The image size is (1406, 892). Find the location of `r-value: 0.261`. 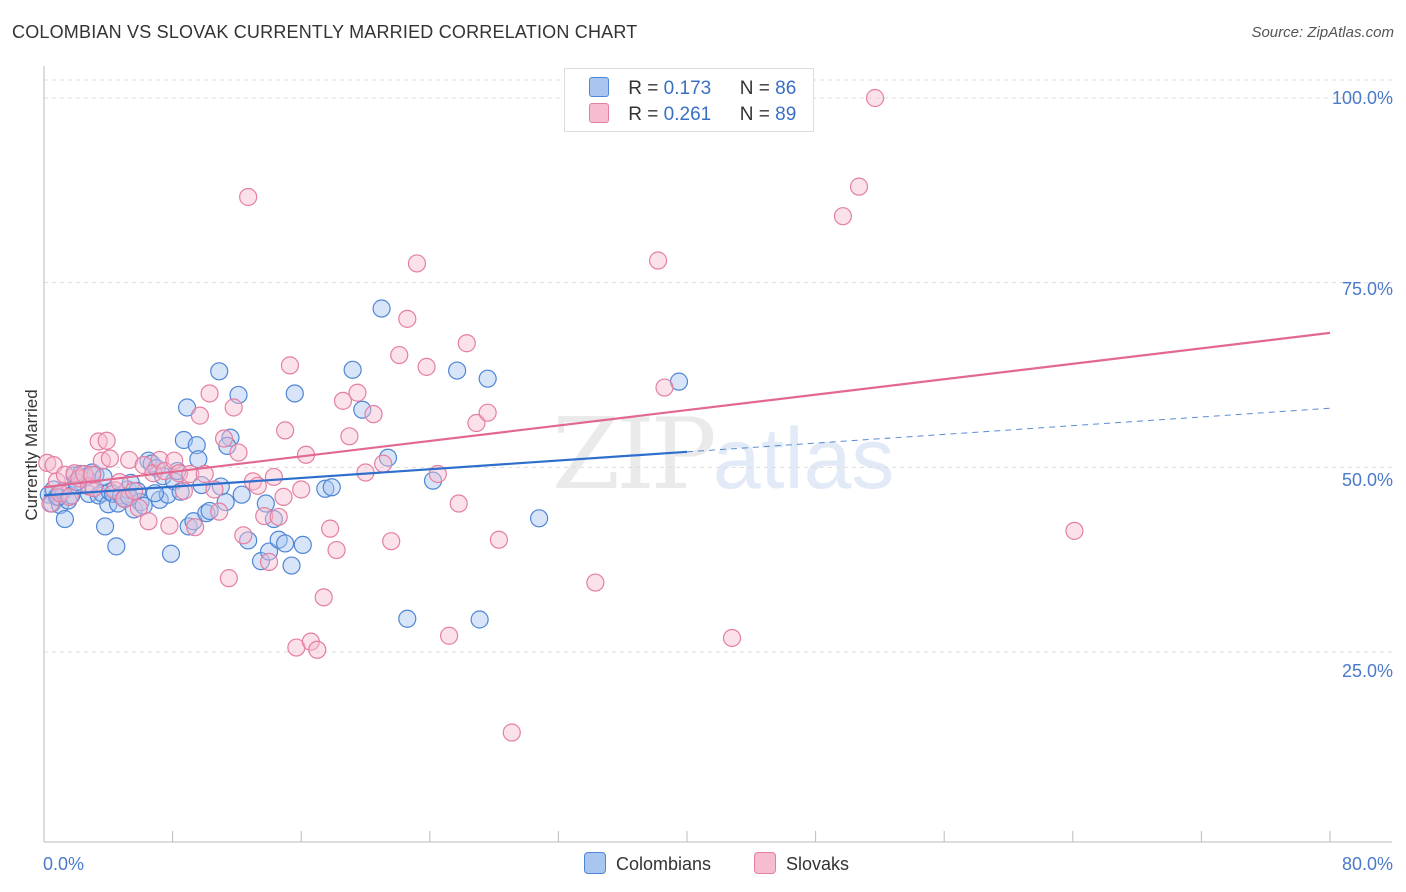

r-value: 0.261 is located at coordinates (687, 114).